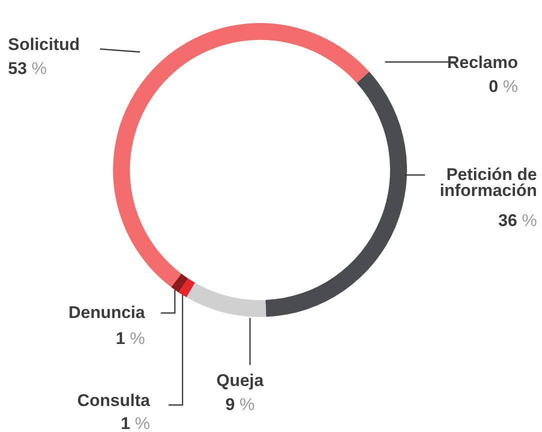 The image size is (542, 432). What do you see at coordinates (44, 44) in the screenshot?
I see `slice-label: Solicitud` at bounding box center [44, 44].